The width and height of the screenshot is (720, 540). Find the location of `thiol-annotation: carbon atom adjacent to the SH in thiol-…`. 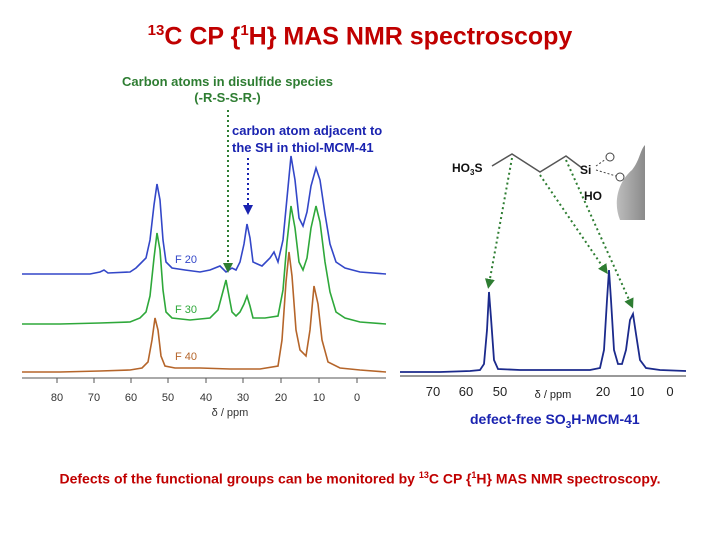

thiol-annotation: carbon atom adjacent to the SH in thiol-… is located at coordinates (319, 139).